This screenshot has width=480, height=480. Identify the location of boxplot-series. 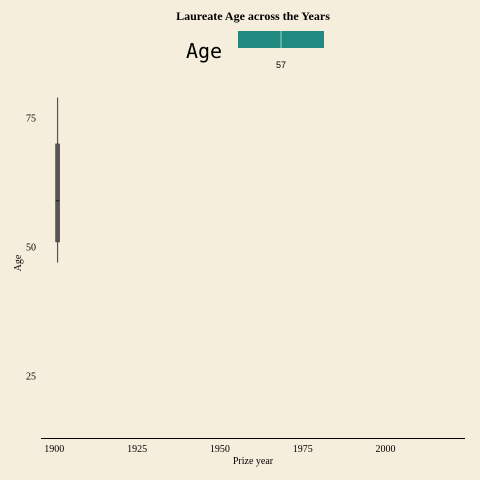
(57, 180).